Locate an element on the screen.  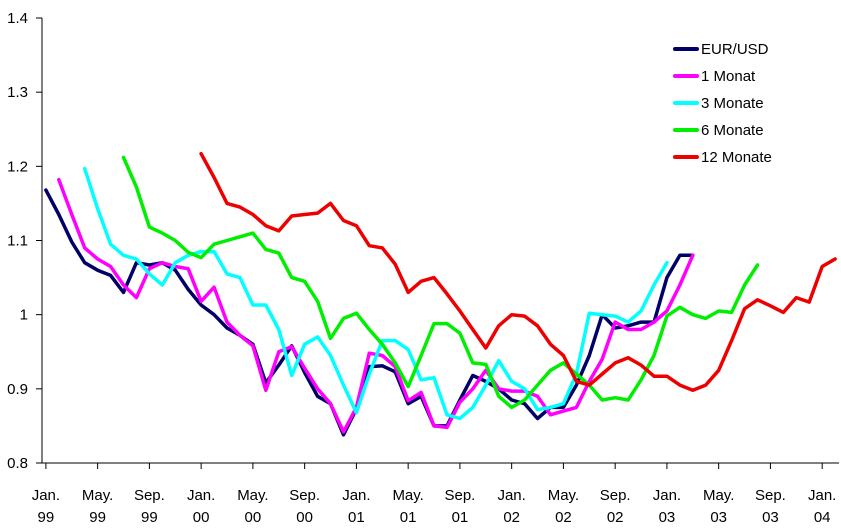
y-axis: 0.8 0.9 1 1.1 1.2 1.3 1.4 is located at coordinates (25, 241).